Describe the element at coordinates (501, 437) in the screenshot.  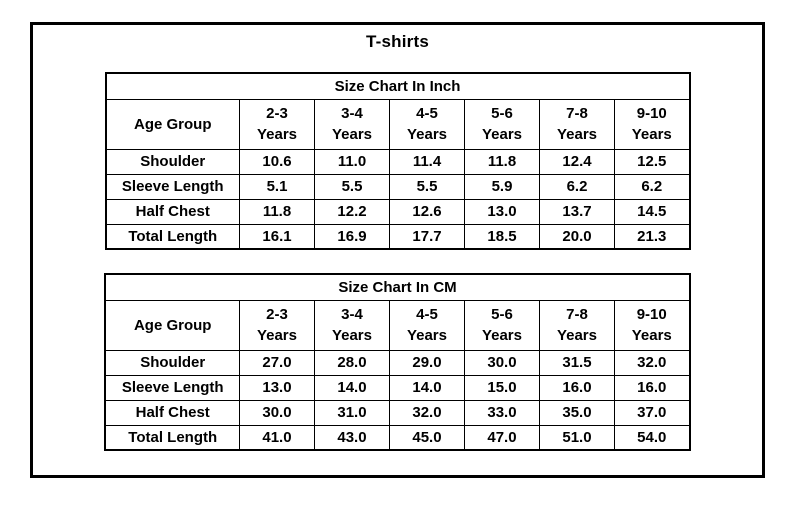
I see `cell: 47.0` at that location.